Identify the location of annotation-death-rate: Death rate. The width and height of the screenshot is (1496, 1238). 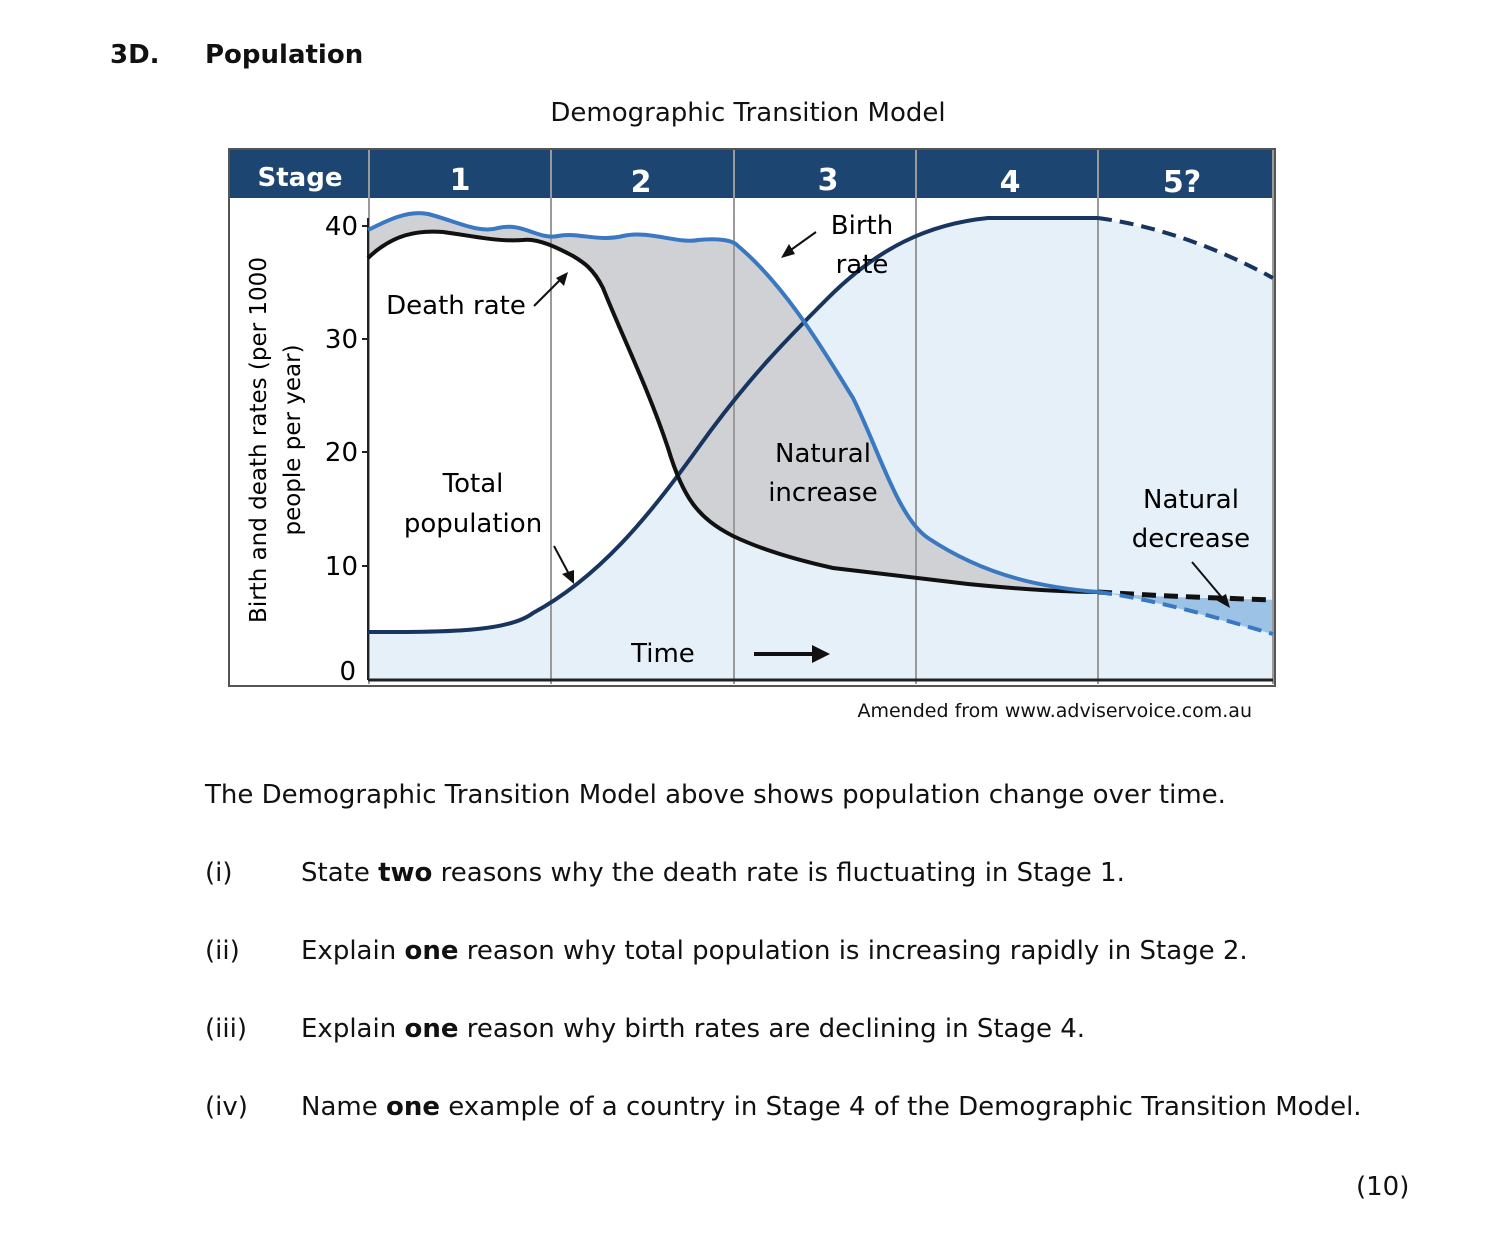
(456, 306).